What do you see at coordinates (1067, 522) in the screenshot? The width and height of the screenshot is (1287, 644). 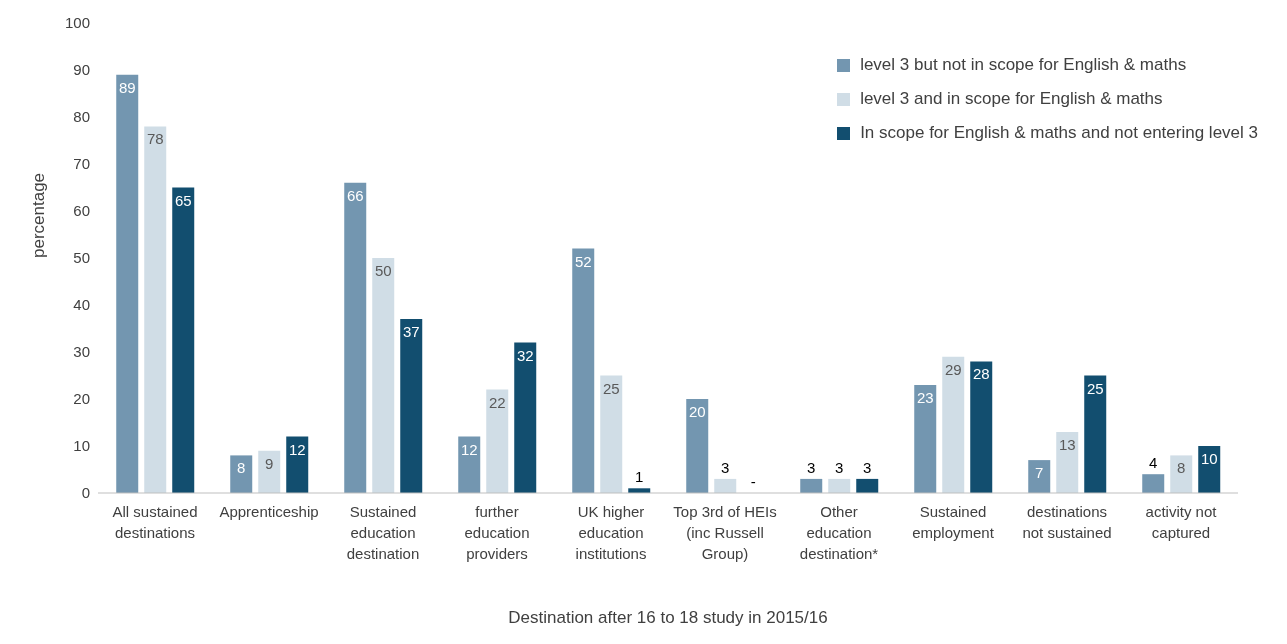 I see `x-tick-label: destinations not sustained` at bounding box center [1067, 522].